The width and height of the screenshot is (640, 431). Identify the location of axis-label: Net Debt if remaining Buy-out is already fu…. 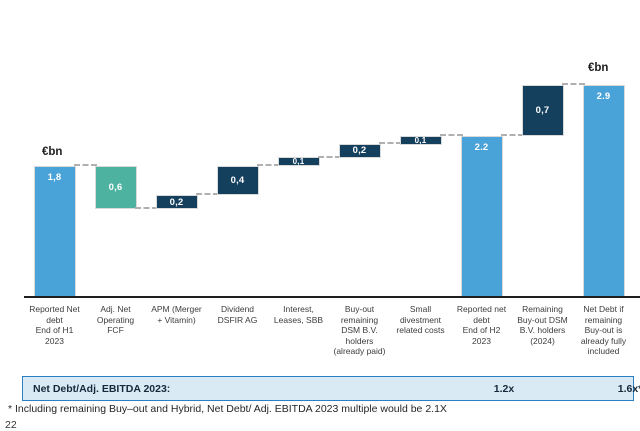
(603, 330).